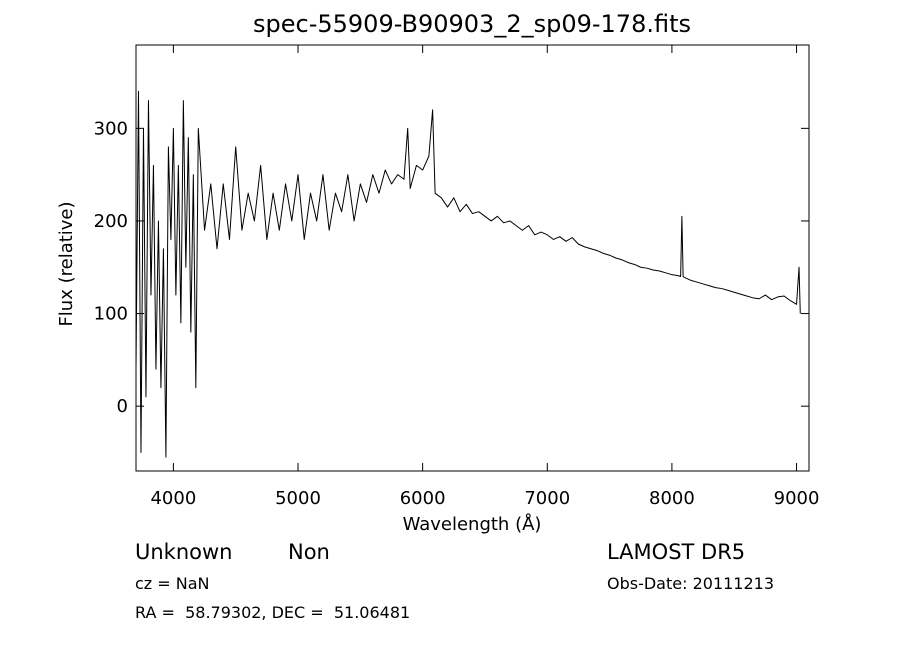 Image resolution: width=900 pixels, height=649 pixels. Describe the element at coordinates (111, 128) in the screenshot. I see `y-tick-label: 300` at that location.